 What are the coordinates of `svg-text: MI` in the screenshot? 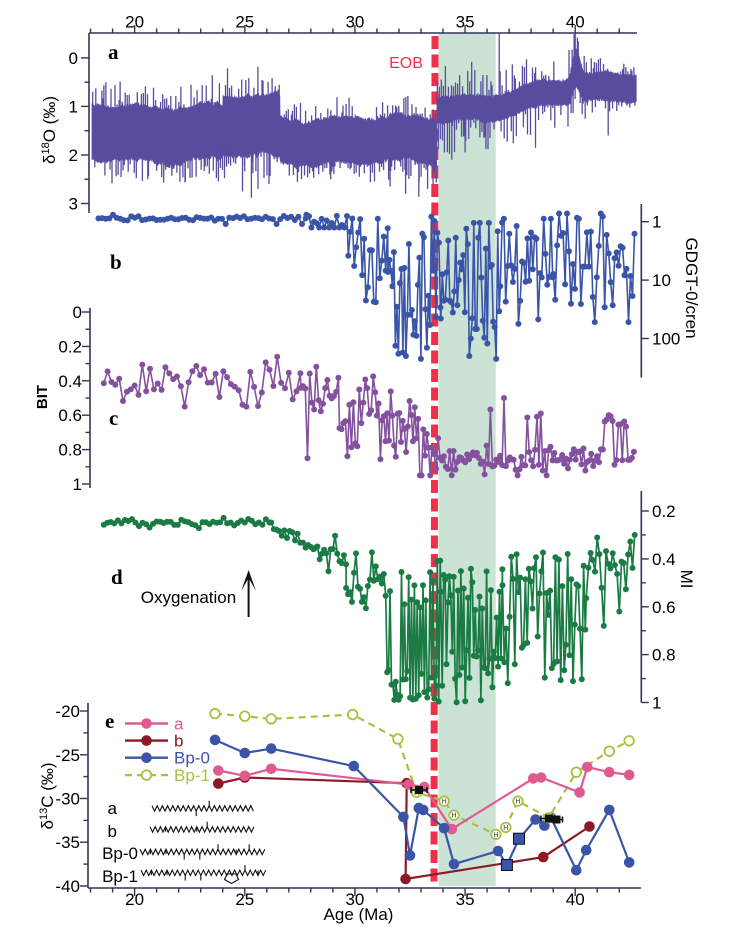 It's located at (686, 579).